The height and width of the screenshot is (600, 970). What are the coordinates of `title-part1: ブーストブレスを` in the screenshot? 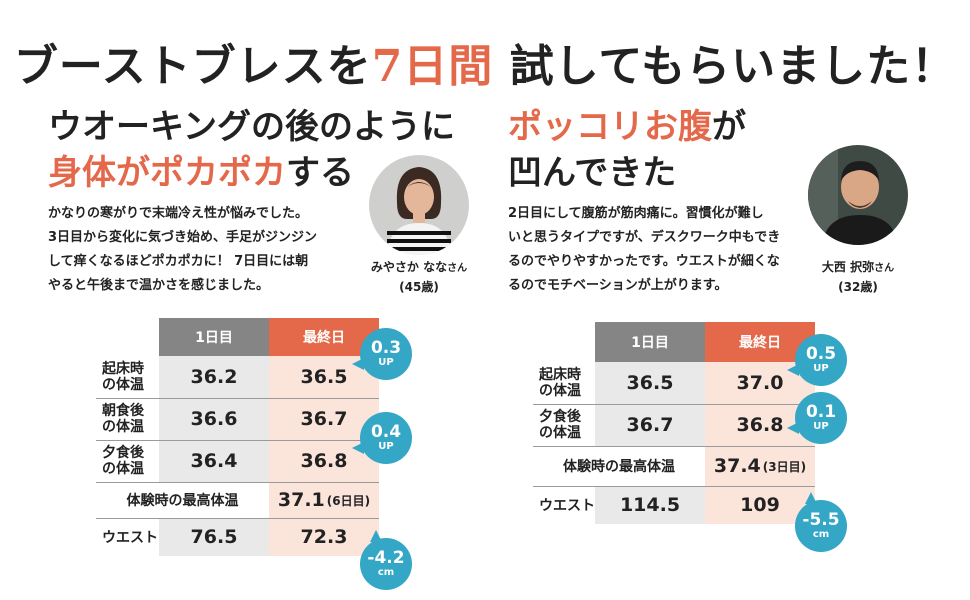 It's located at (192, 66).